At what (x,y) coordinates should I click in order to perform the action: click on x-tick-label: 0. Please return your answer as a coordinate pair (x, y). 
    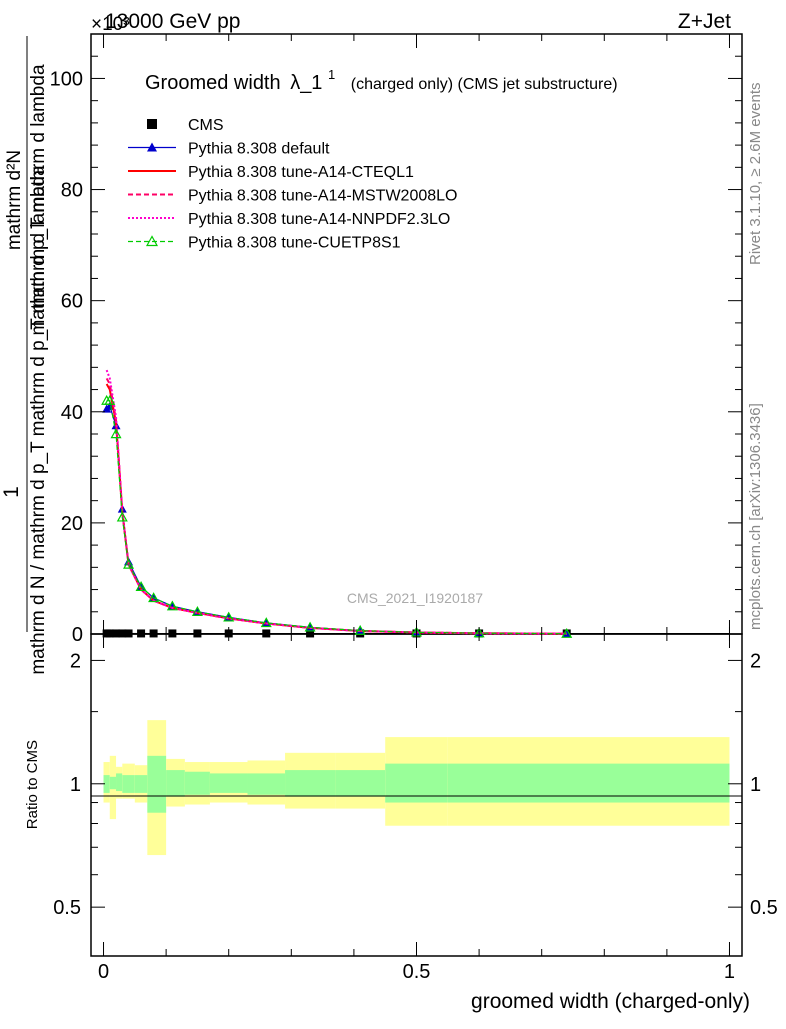
    Looking at the image, I should click on (103, 972).